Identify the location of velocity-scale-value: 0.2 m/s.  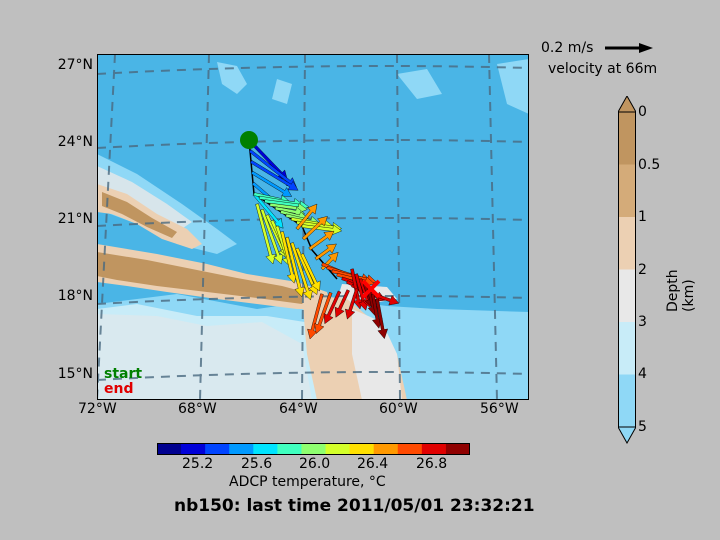
(567, 48).